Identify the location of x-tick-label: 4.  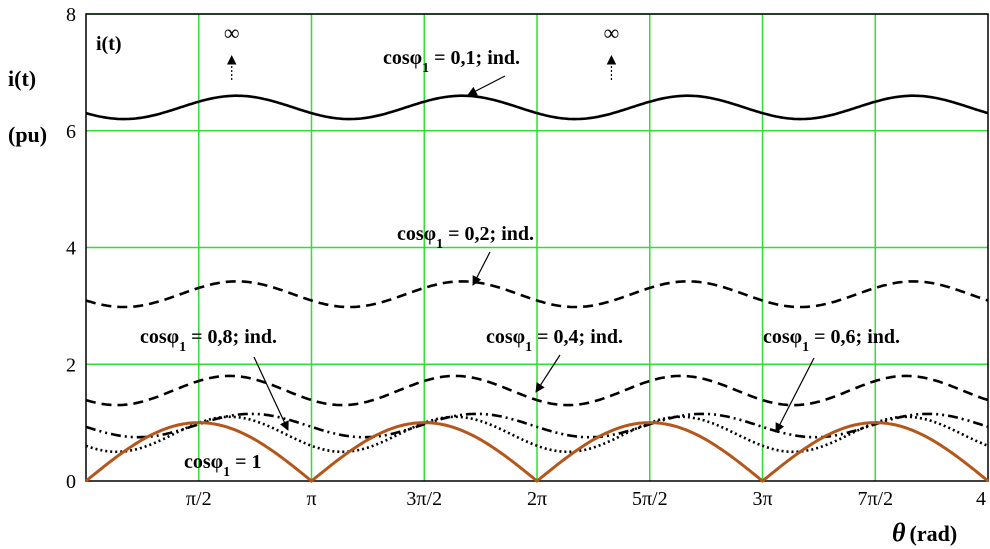
(981, 499).